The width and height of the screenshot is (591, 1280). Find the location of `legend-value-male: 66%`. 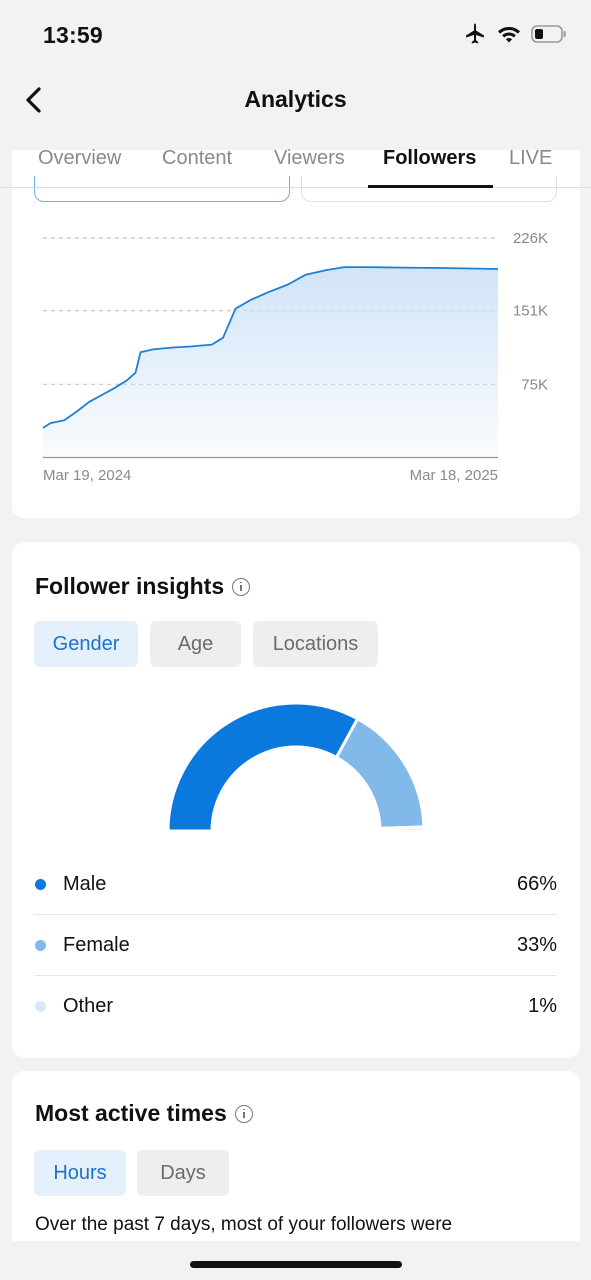

legend-value-male: 66% is located at coordinates (536, 883).